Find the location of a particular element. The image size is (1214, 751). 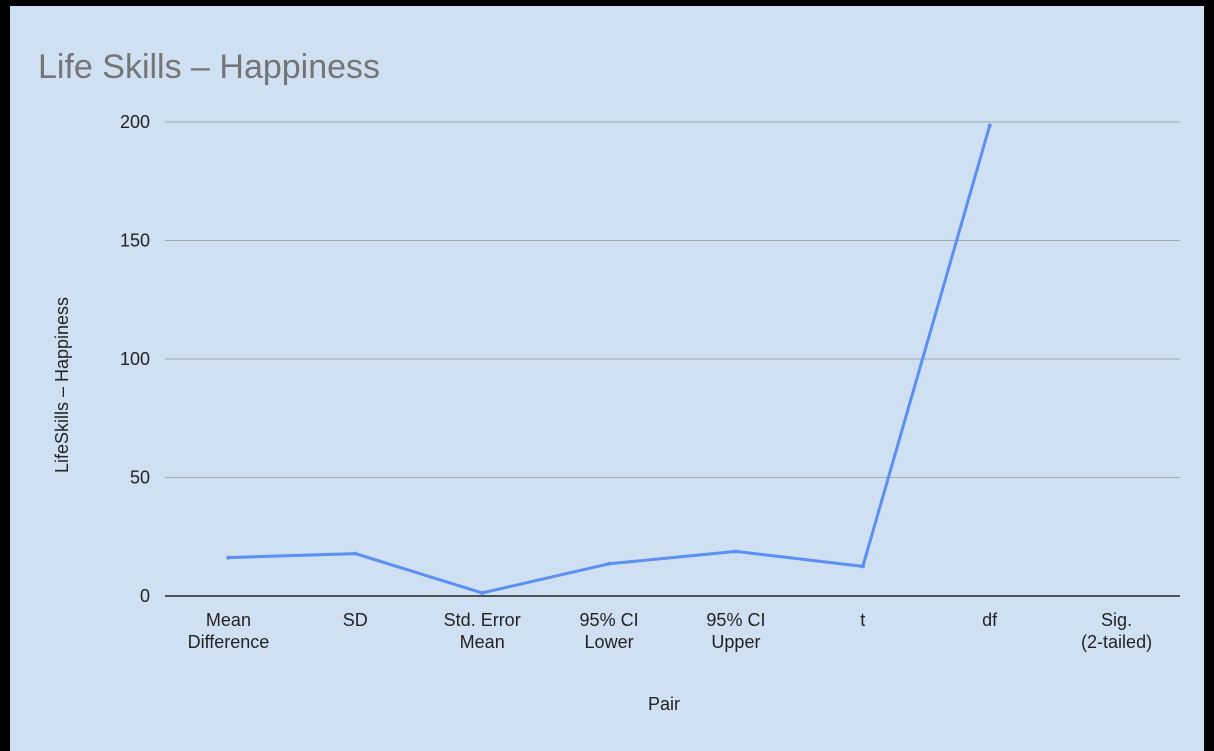

y-tick-label: 150 is located at coordinates (135, 241).